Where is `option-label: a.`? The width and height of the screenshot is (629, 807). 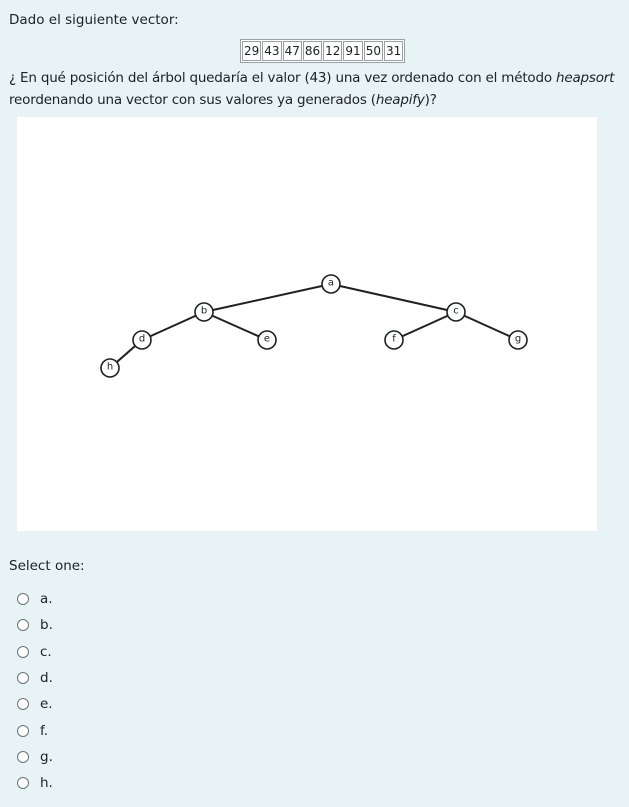
option-label: a. is located at coordinates (46, 599).